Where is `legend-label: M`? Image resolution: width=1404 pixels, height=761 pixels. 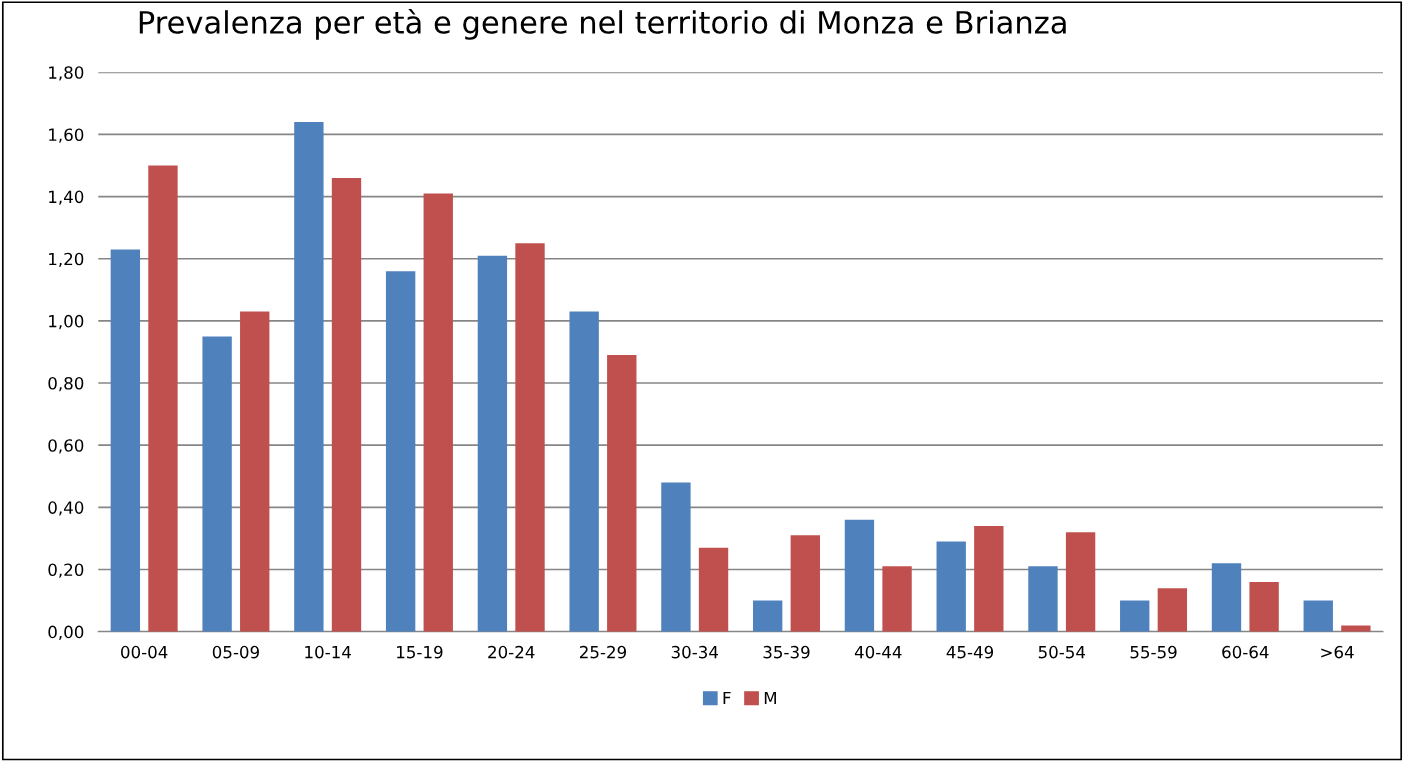
legend-label: M is located at coordinates (770, 698).